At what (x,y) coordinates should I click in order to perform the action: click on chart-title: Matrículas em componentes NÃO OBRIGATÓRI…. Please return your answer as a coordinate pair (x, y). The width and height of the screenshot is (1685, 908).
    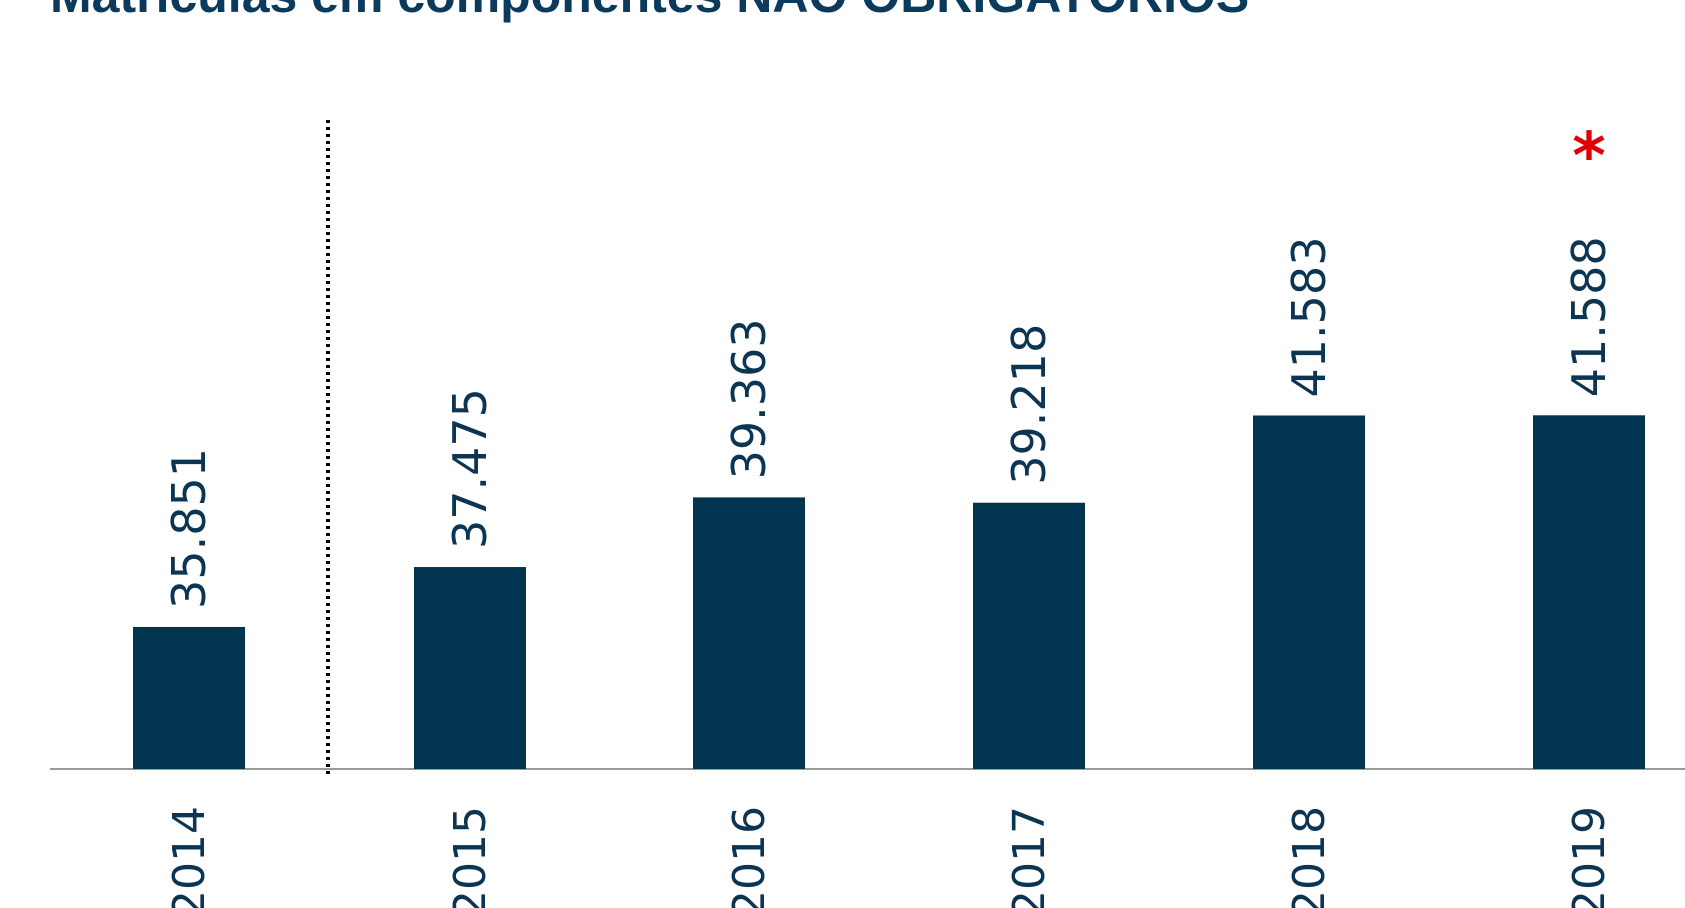
    Looking at the image, I should click on (649, 11).